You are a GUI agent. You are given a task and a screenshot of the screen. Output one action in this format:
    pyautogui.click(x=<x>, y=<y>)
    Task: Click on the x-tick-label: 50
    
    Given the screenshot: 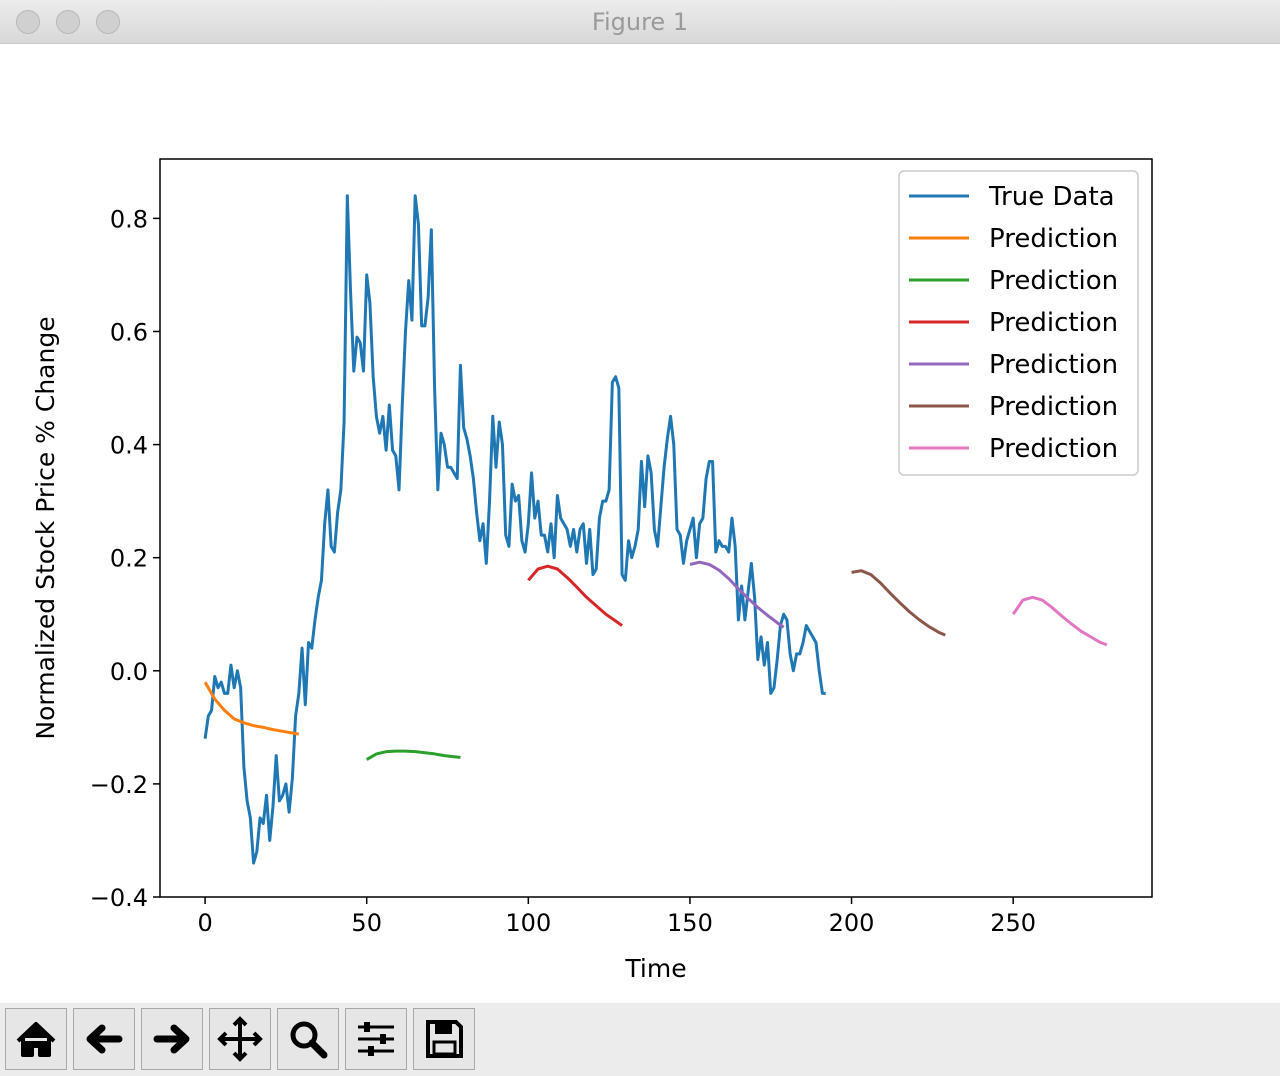 What is the action you would take?
    pyautogui.click(x=366, y=923)
    